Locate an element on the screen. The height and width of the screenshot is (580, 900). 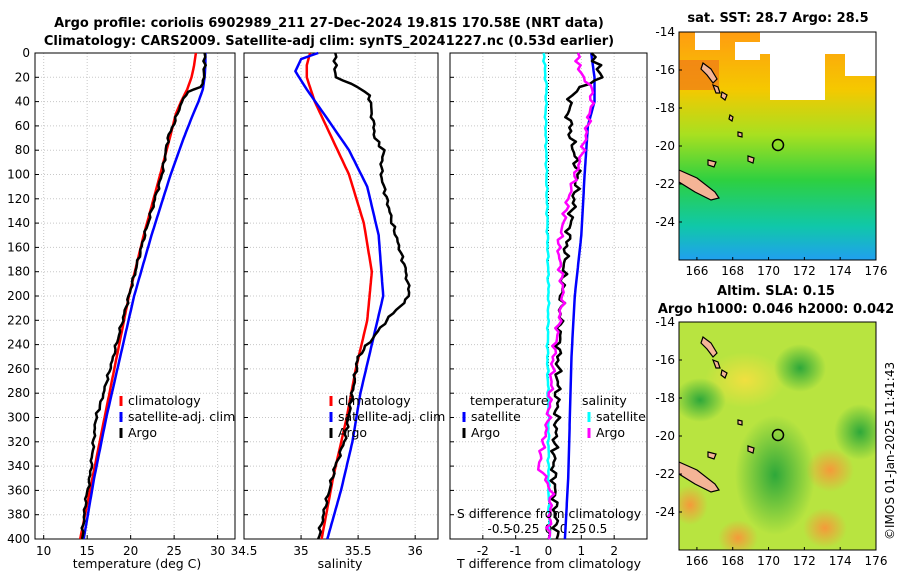
y-tick-label: 40 is located at coordinates (22, 102).